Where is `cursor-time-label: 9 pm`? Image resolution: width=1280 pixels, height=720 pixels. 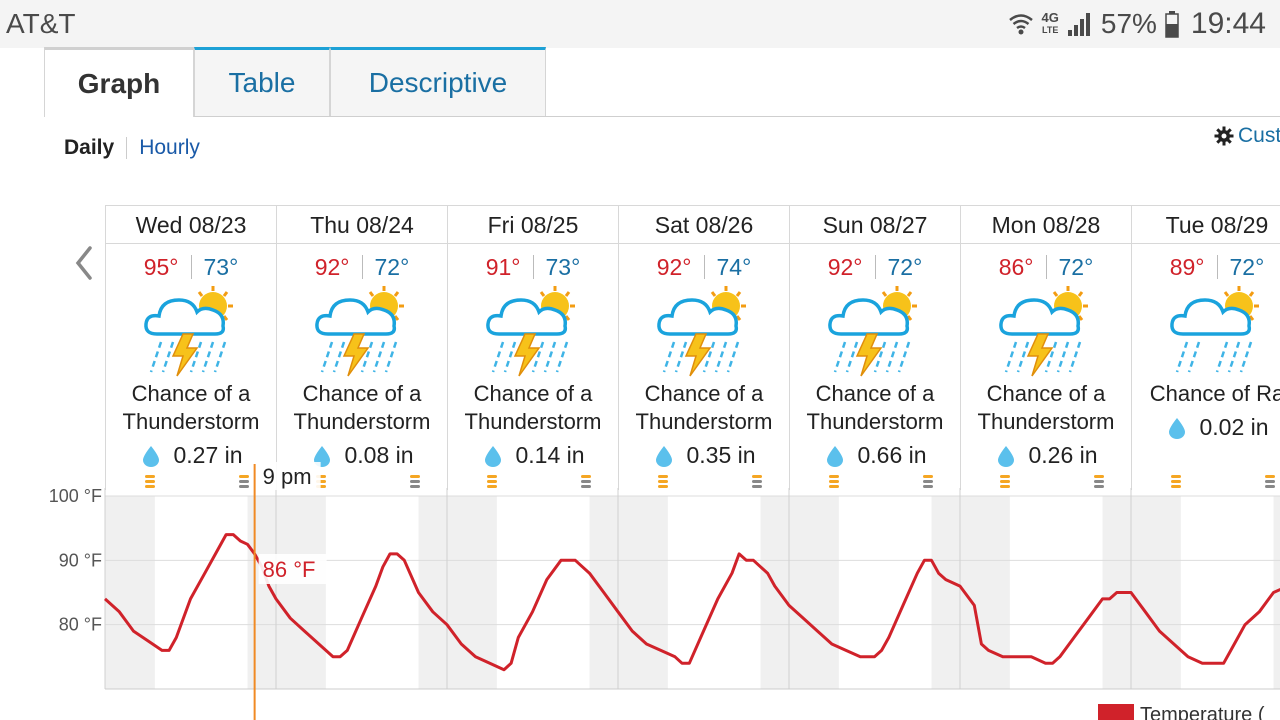 cursor-time-label: 9 pm is located at coordinates (287, 476).